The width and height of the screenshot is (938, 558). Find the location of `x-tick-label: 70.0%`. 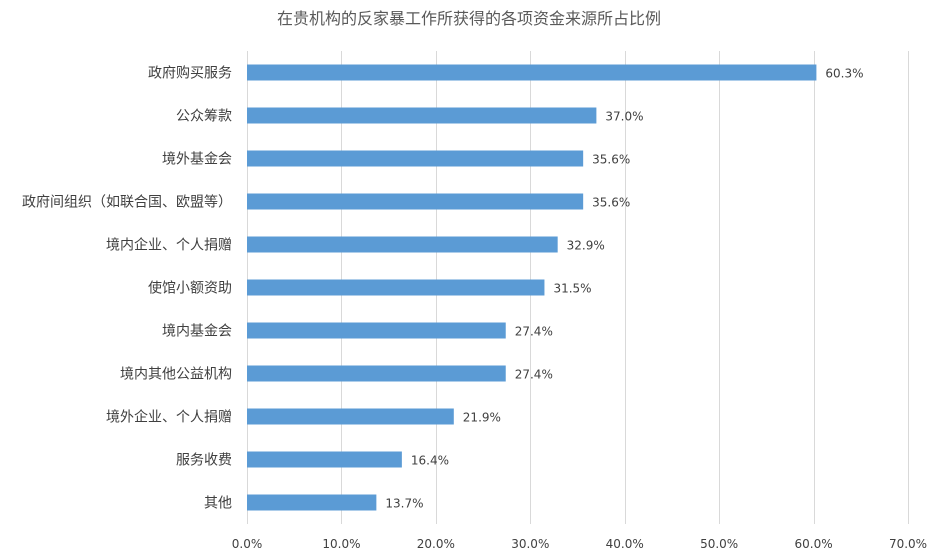

x-tick-label: 70.0% is located at coordinates (908, 544).